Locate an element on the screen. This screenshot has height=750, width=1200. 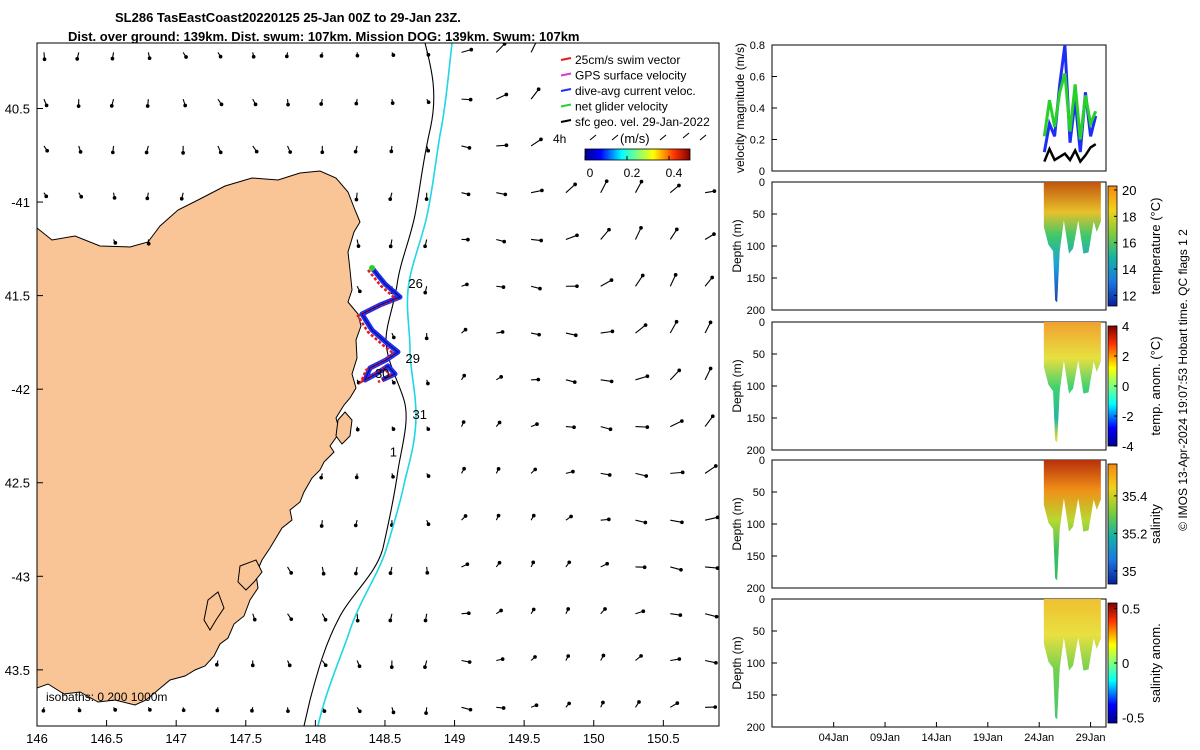
section-data-curtain is located at coordinates (1072, 659).